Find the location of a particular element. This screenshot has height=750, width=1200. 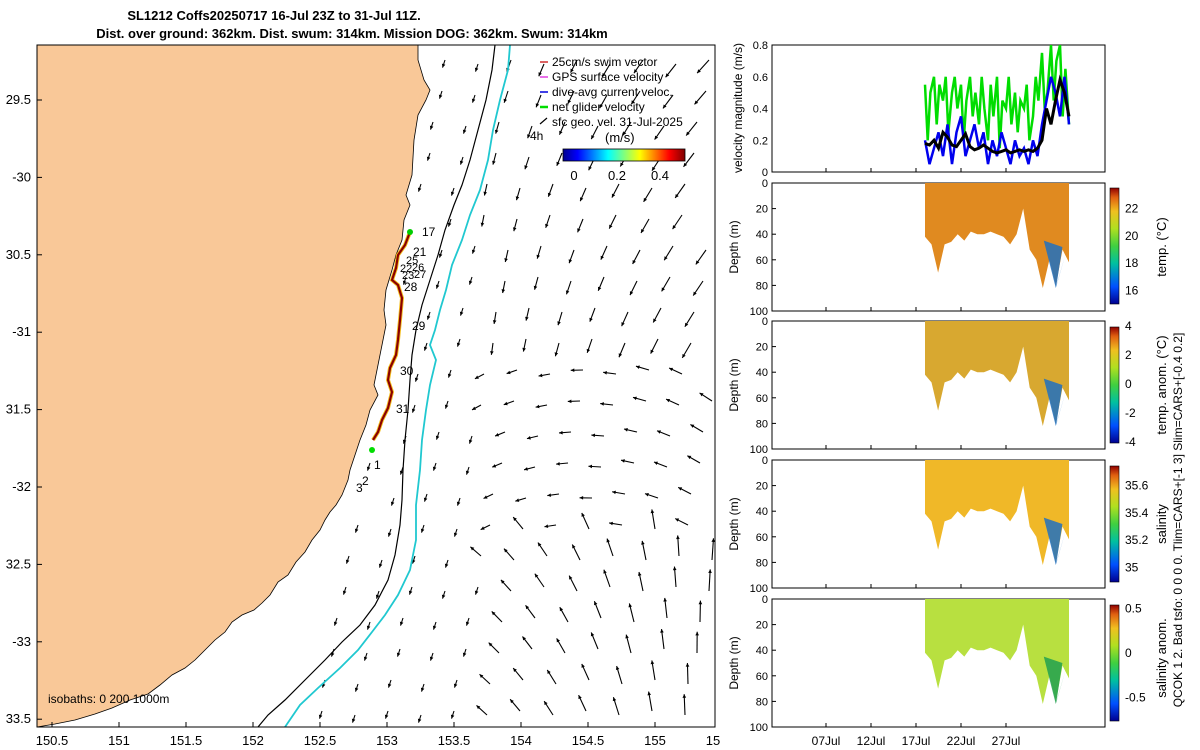

map-y-tick: 32.5 is located at coordinates (18, 563).